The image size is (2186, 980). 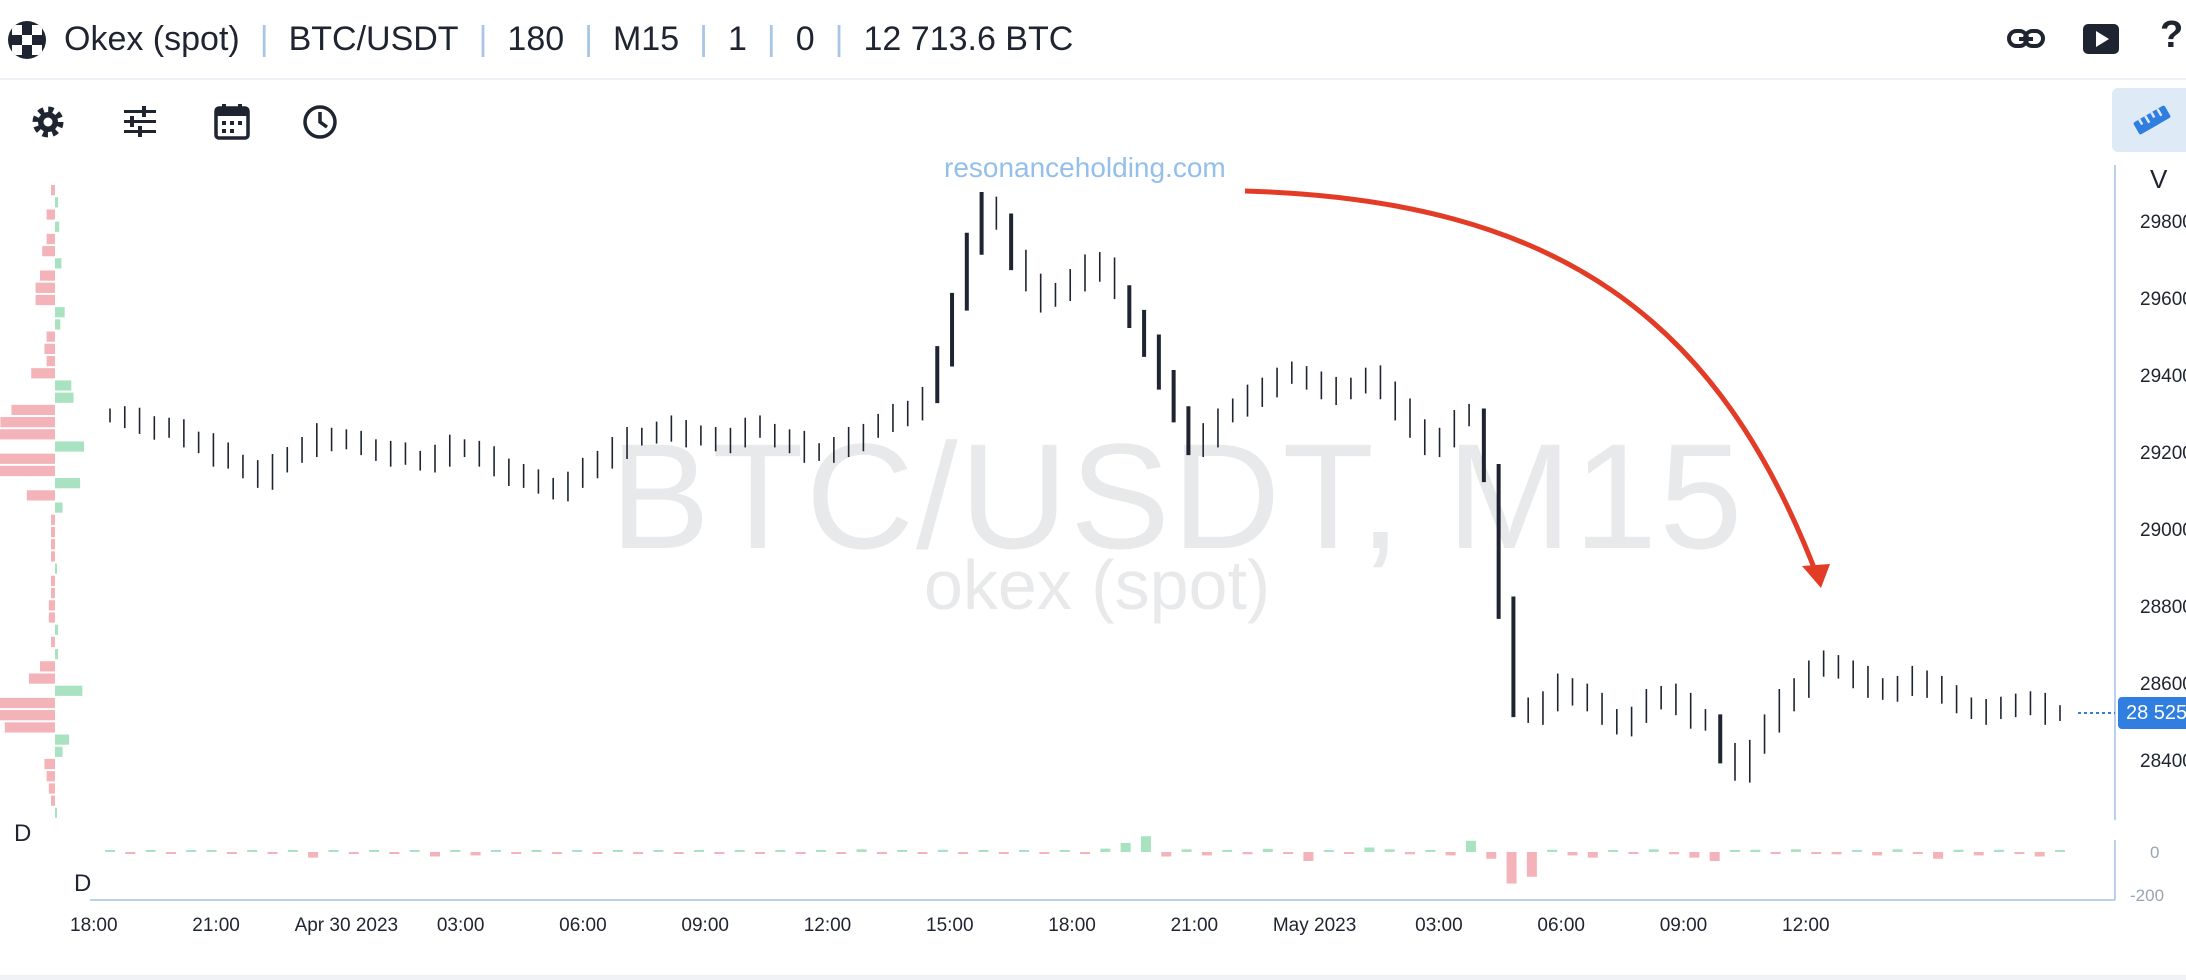 I want to click on clock-icon, so click(x=320, y=122).